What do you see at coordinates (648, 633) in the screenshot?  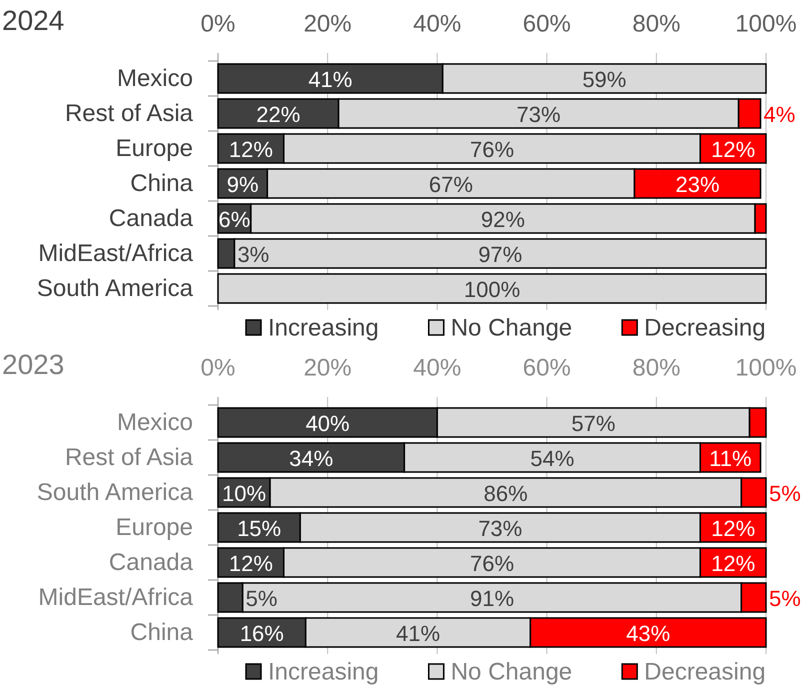 I see `data-label: 43%` at bounding box center [648, 633].